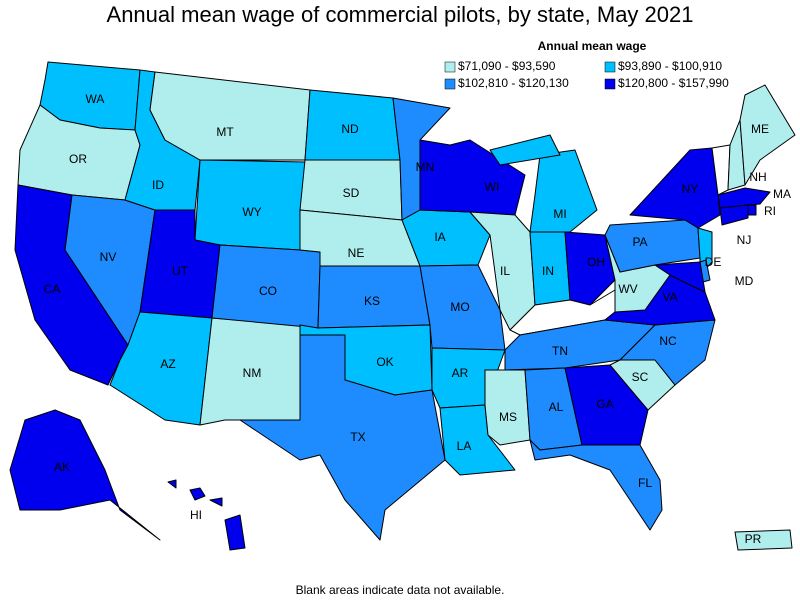 Image resolution: width=800 pixels, height=605 pixels. What do you see at coordinates (548, 271) in the screenshot?
I see `state-label: IN` at bounding box center [548, 271].